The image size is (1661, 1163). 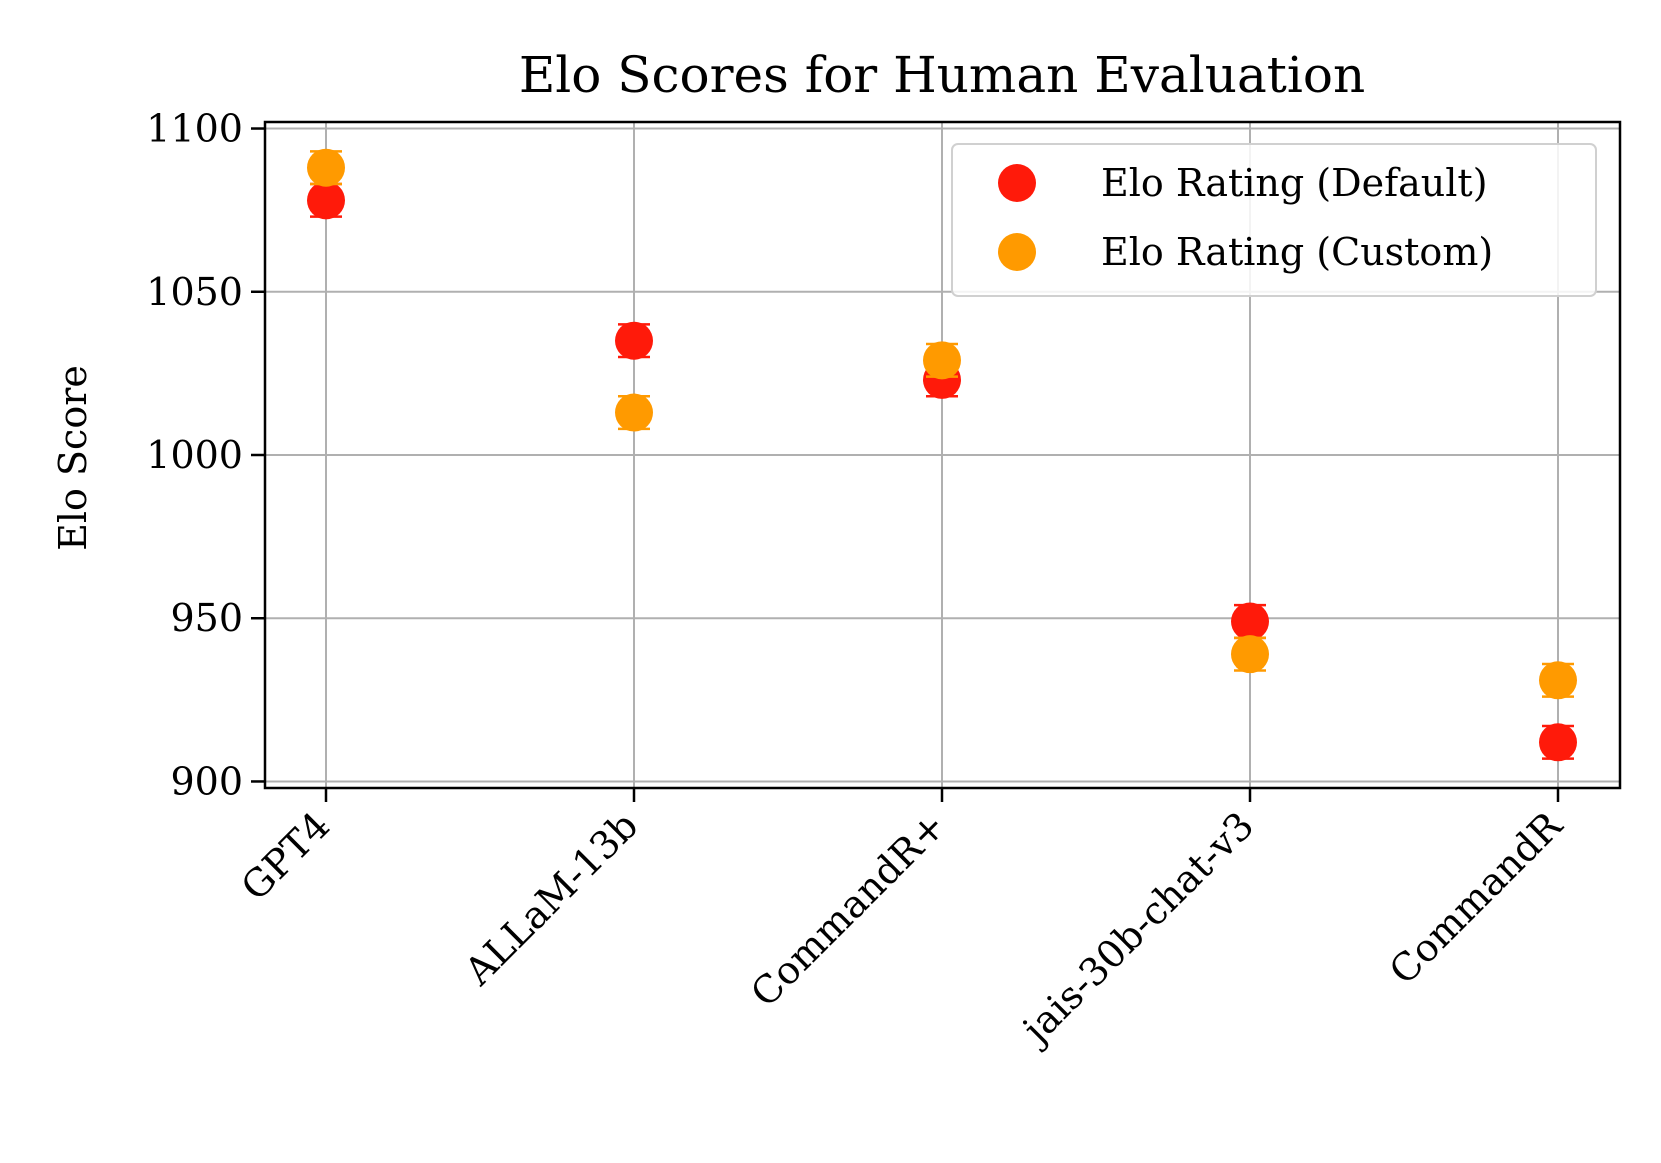 I want to click on legend-label: Elo Rating (Custom), so click(x=1297, y=252).